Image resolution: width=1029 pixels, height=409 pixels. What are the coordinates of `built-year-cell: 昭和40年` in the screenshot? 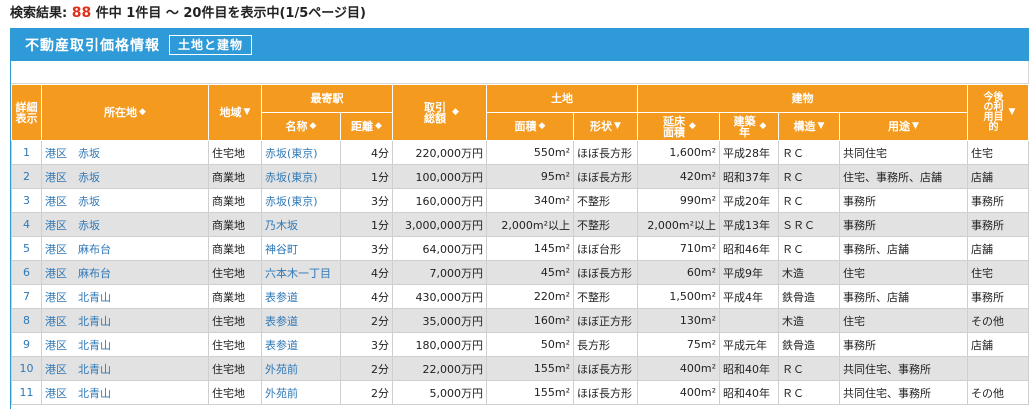 It's located at (749, 368).